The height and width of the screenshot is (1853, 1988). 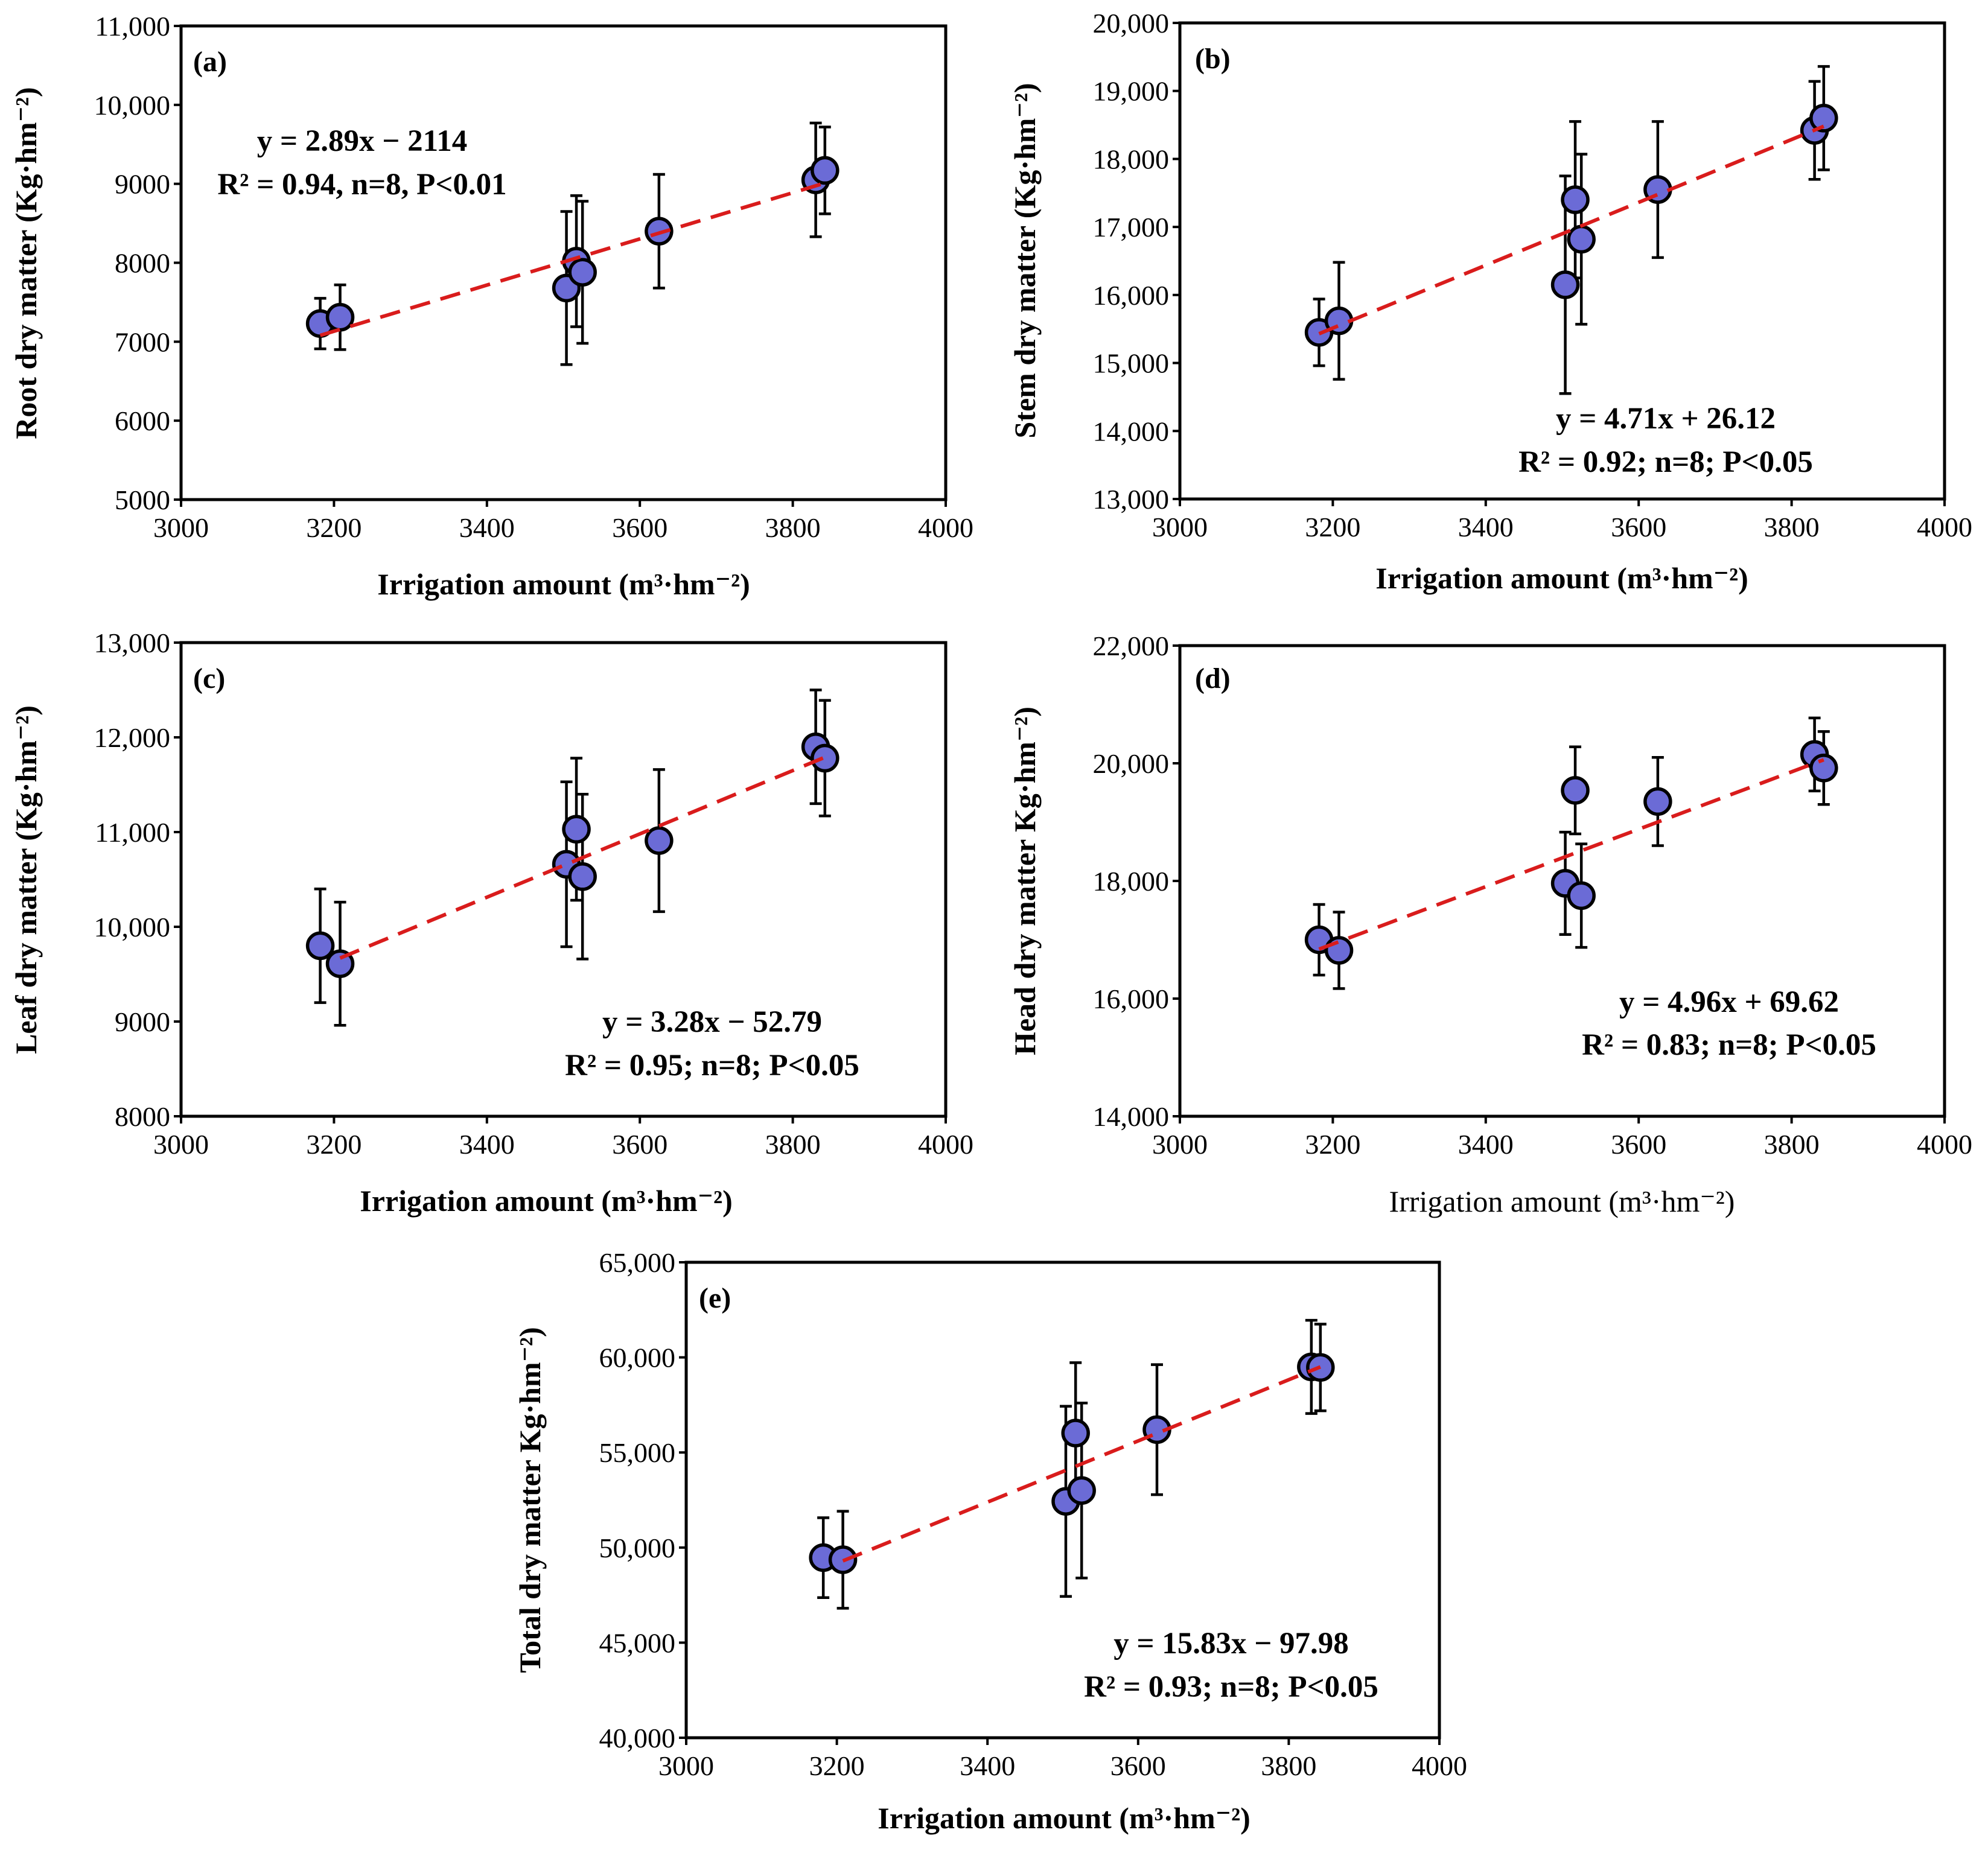 What do you see at coordinates (1131, 227) in the screenshot?
I see `y-tick-label: 17,000` at bounding box center [1131, 227].